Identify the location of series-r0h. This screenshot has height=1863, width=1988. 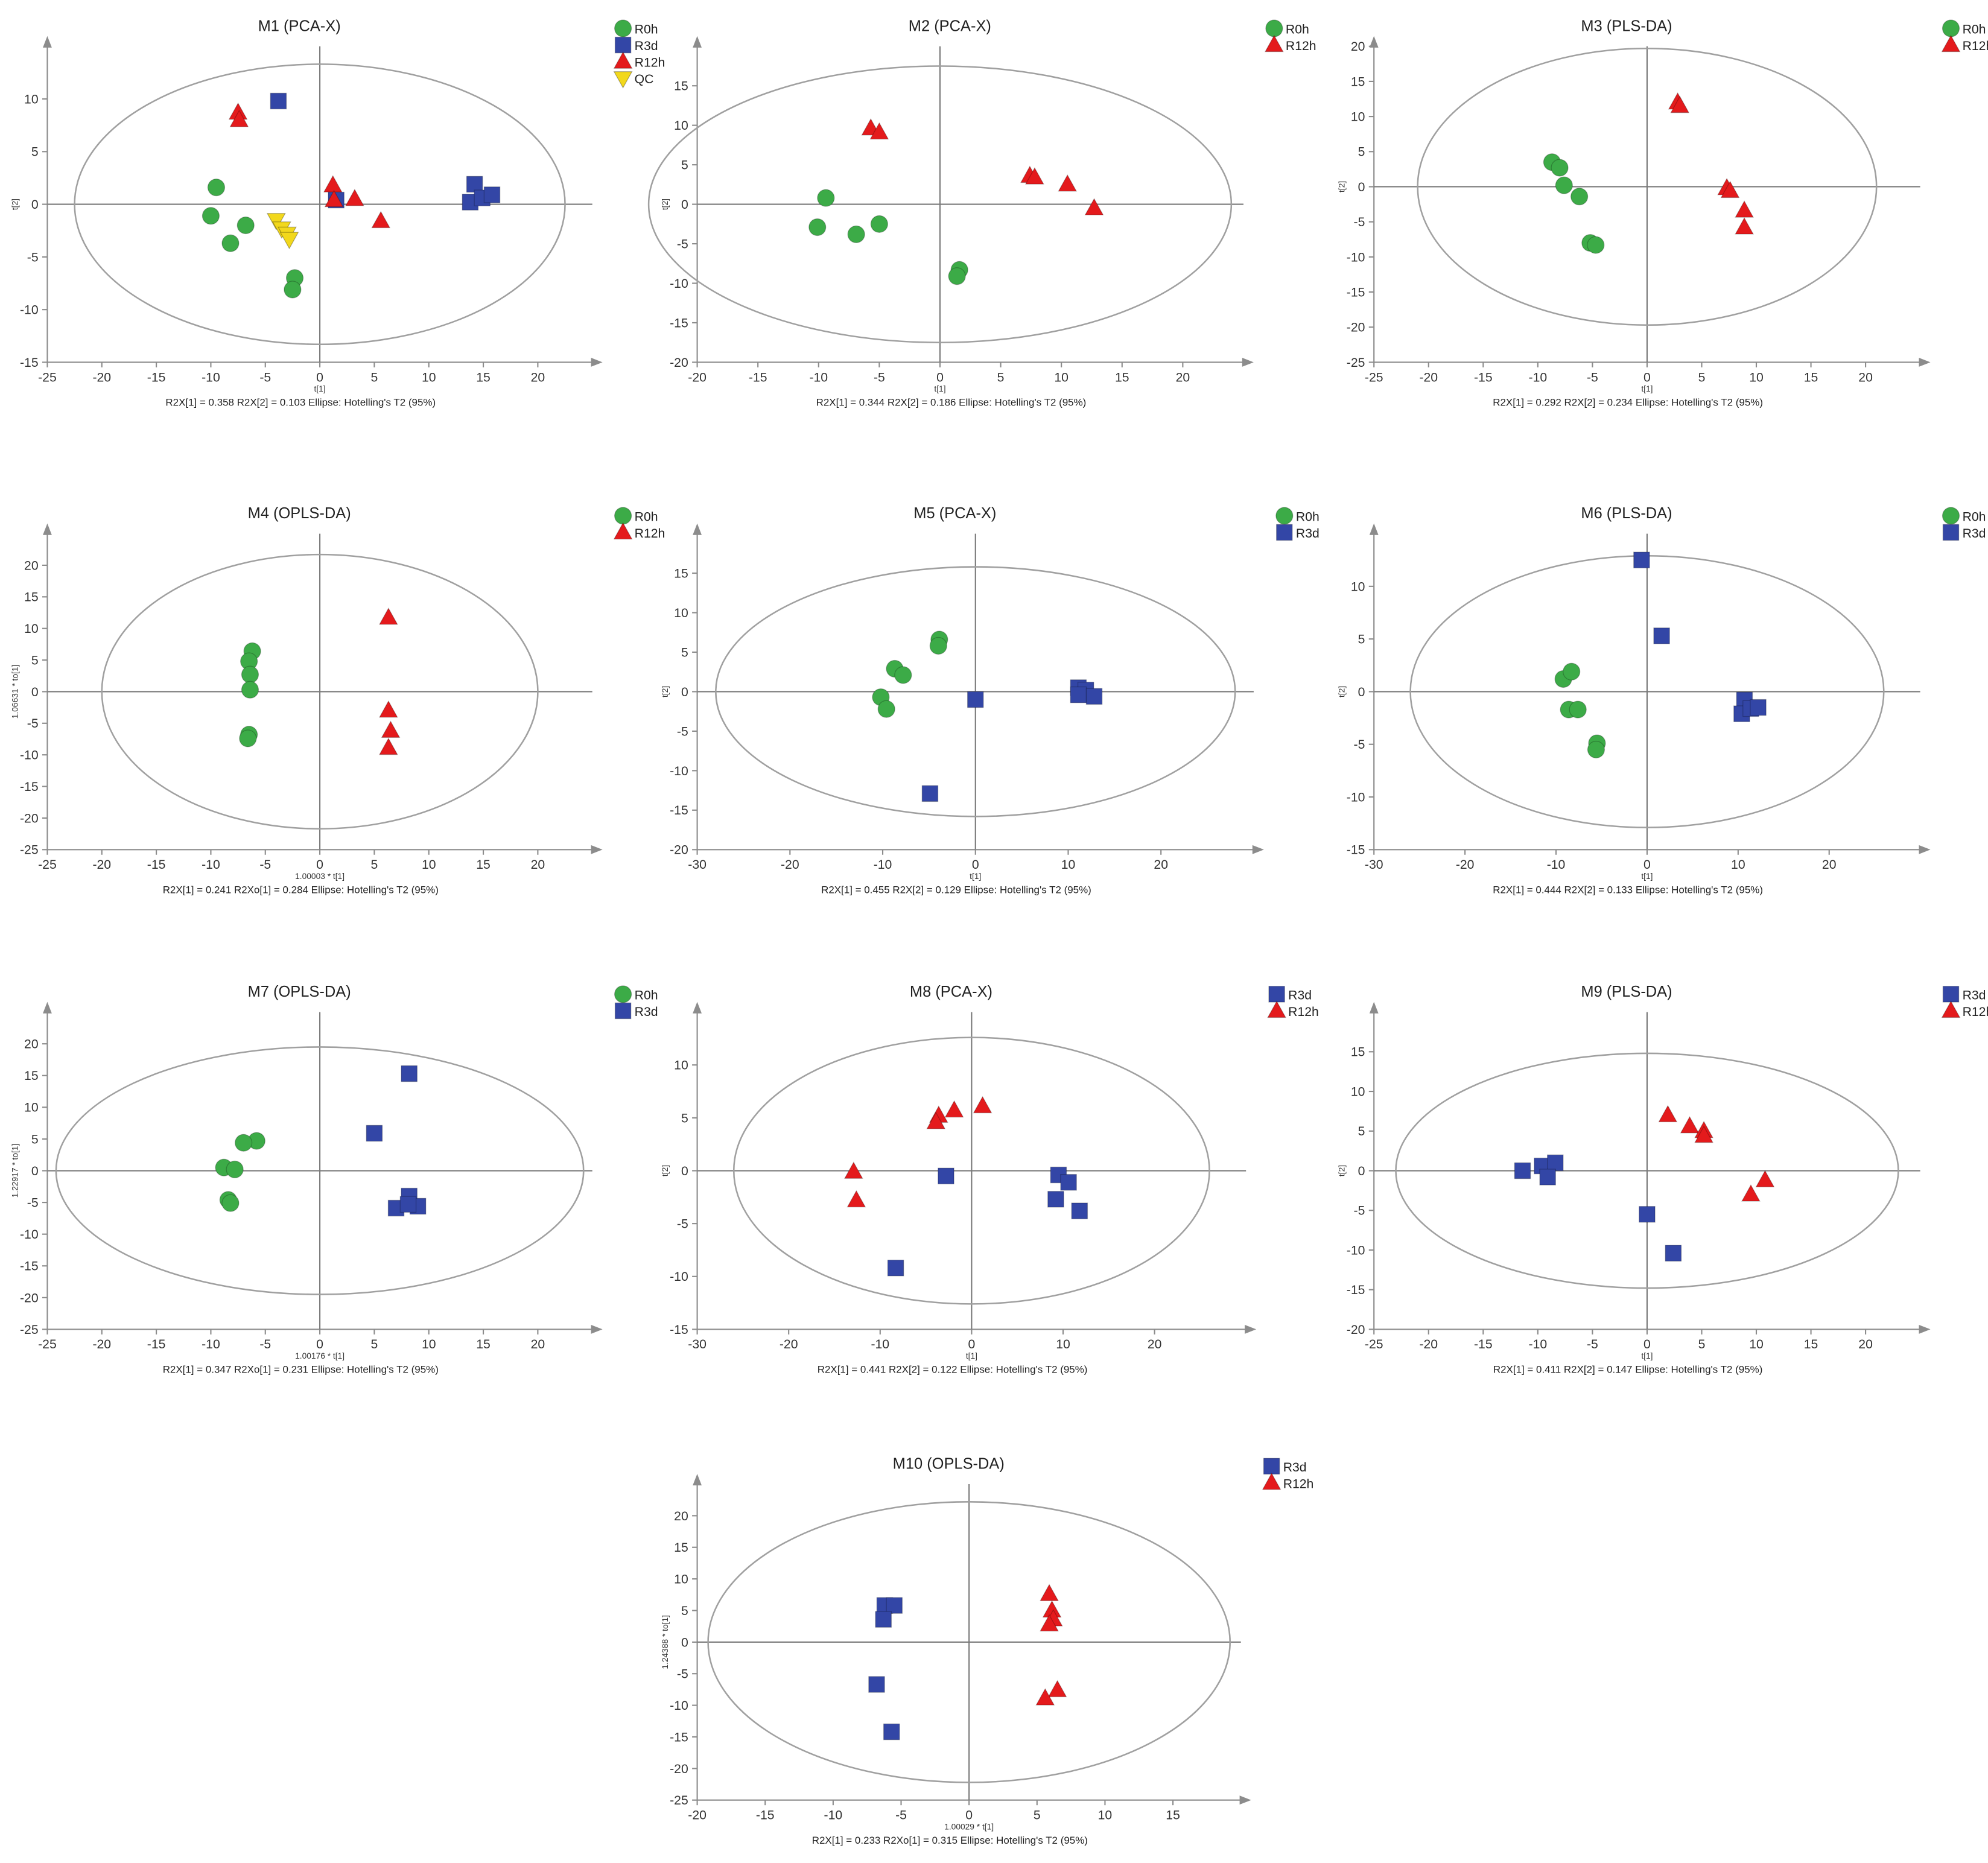
(1574, 203).